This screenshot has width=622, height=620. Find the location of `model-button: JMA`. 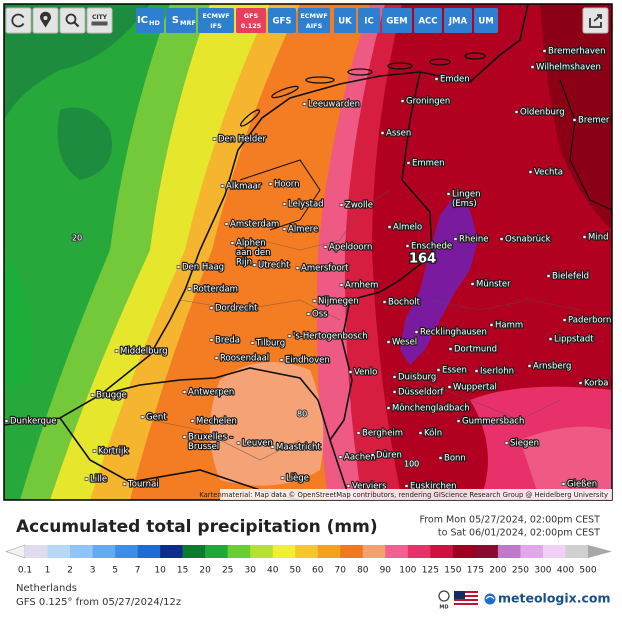

model-button: JMA is located at coordinates (458, 20).